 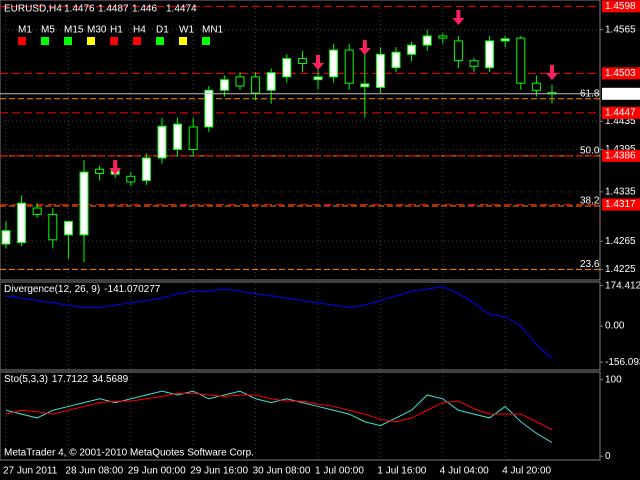 I want to click on ohlc-value: 1.4476, so click(x=79, y=9).